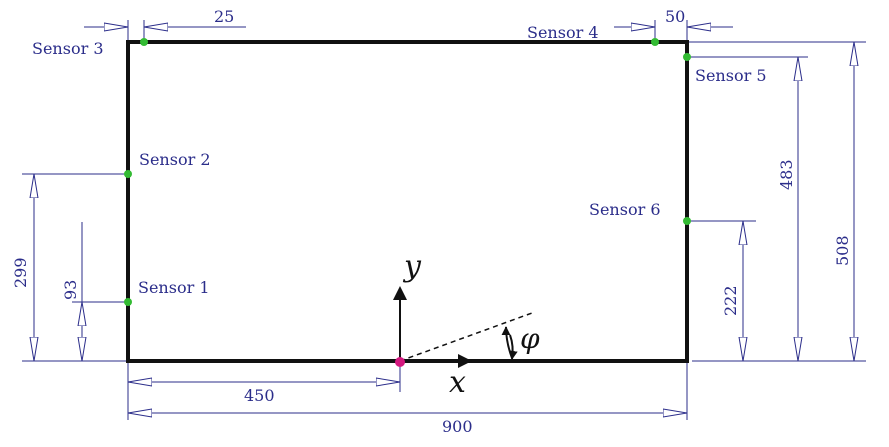 Image resolution: width=889 pixels, height=447 pixels. What do you see at coordinates (412, 266) in the screenshot?
I see `y-axis-label: y` at bounding box center [412, 266].